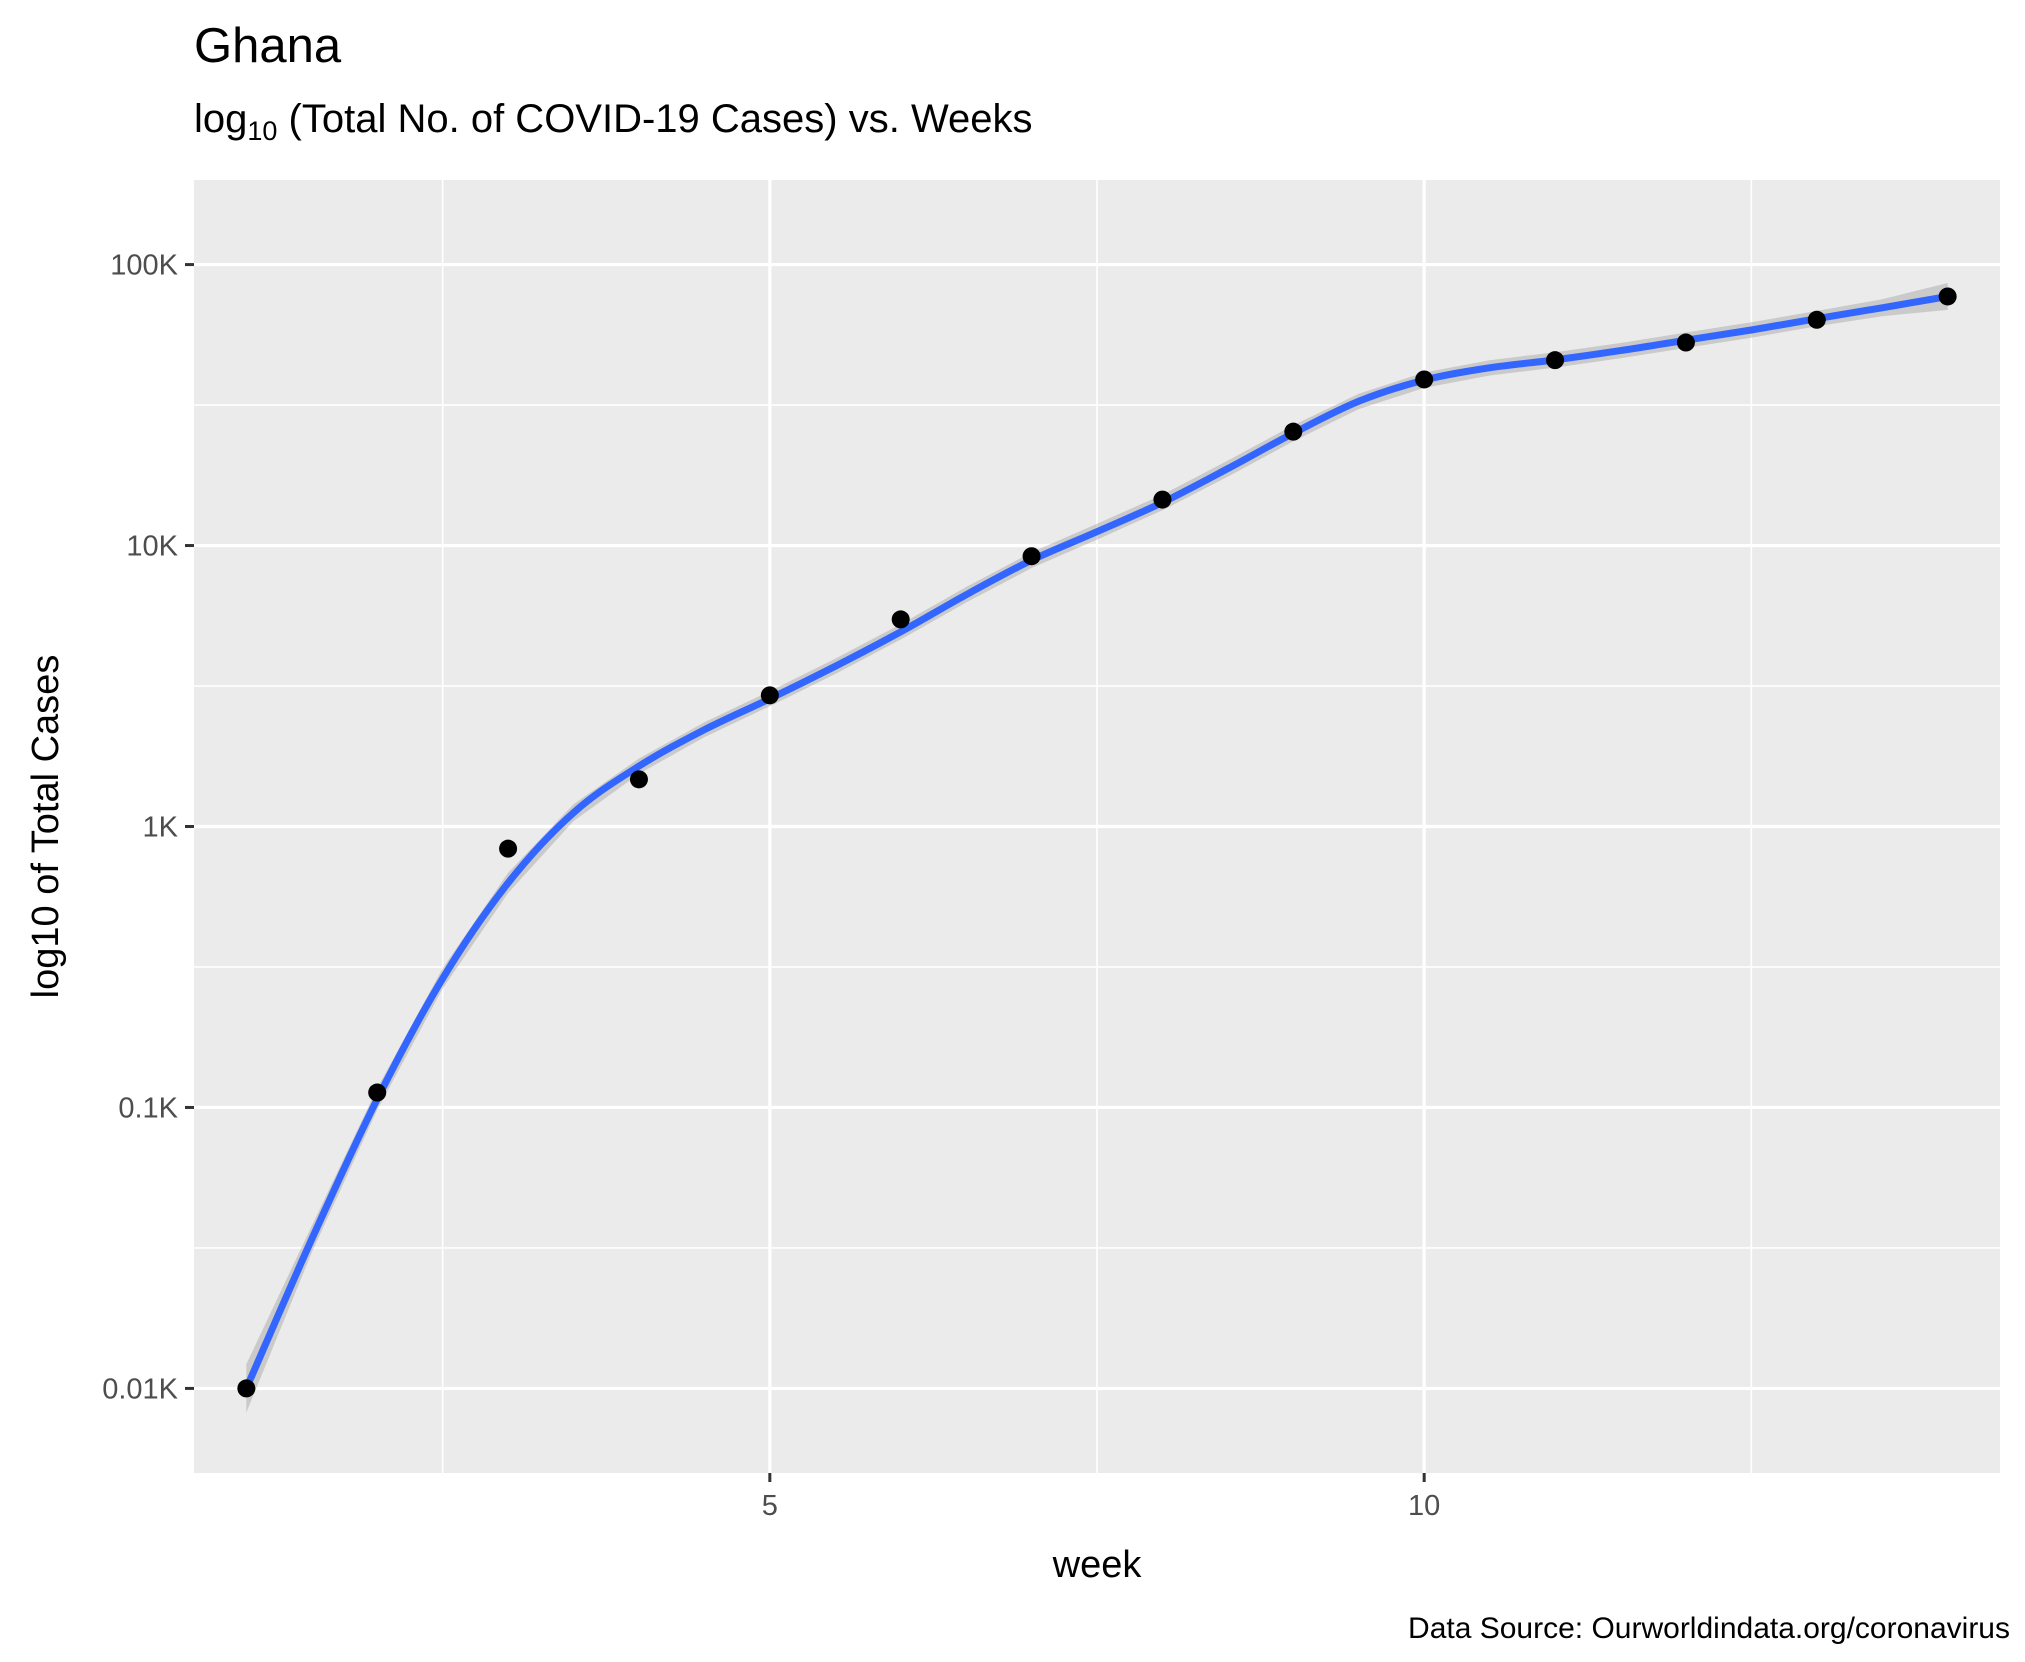 Image resolution: width=2025 pixels, height=1662 pixels. What do you see at coordinates (262, 131) in the screenshot?
I see `subtitle-subscript: 10` at bounding box center [262, 131].